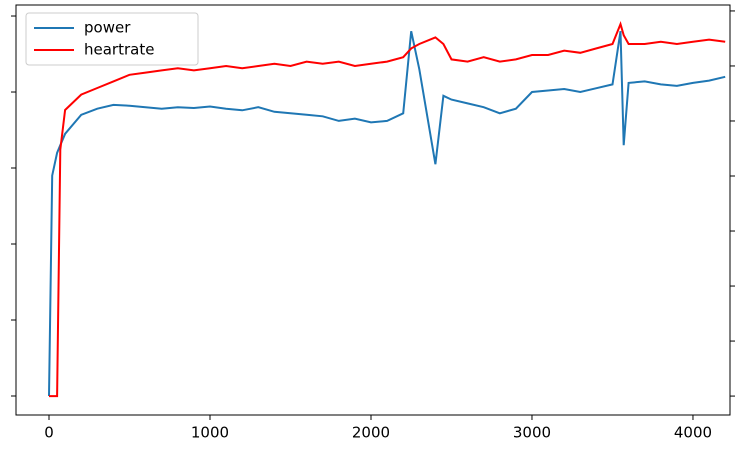 The width and height of the screenshot is (745, 452). What do you see at coordinates (49, 433) in the screenshot?
I see `x-tick-label: 0` at bounding box center [49, 433].